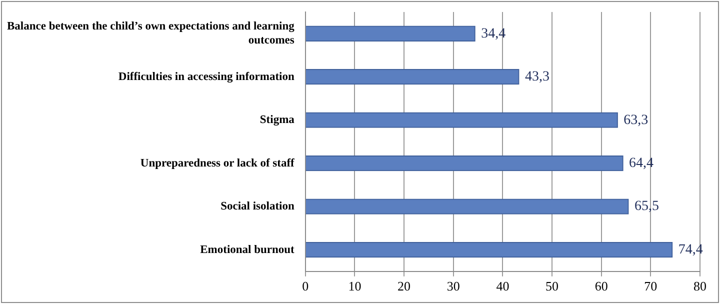 The height and width of the screenshot is (304, 720). What do you see at coordinates (601, 286) in the screenshot?
I see `x-tick-label: 60` at bounding box center [601, 286].